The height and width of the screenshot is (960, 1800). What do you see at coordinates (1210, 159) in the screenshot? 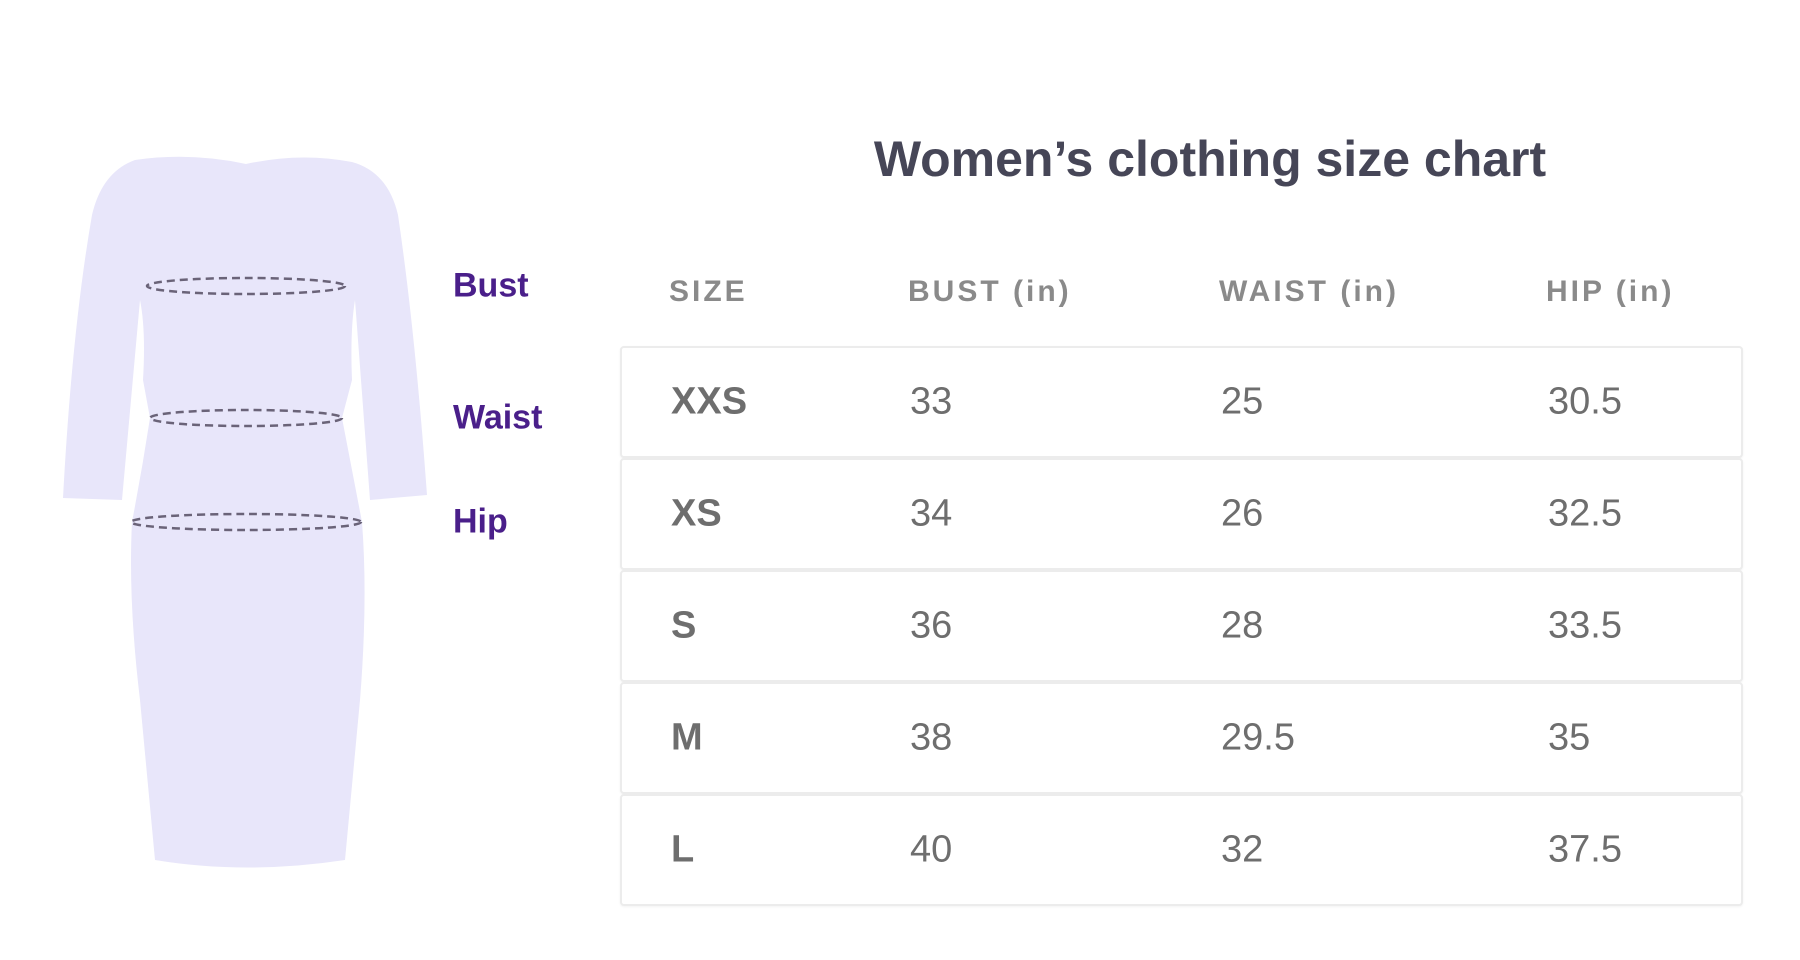
I see `page-title: Women’s clothing size chart` at bounding box center [1210, 159].